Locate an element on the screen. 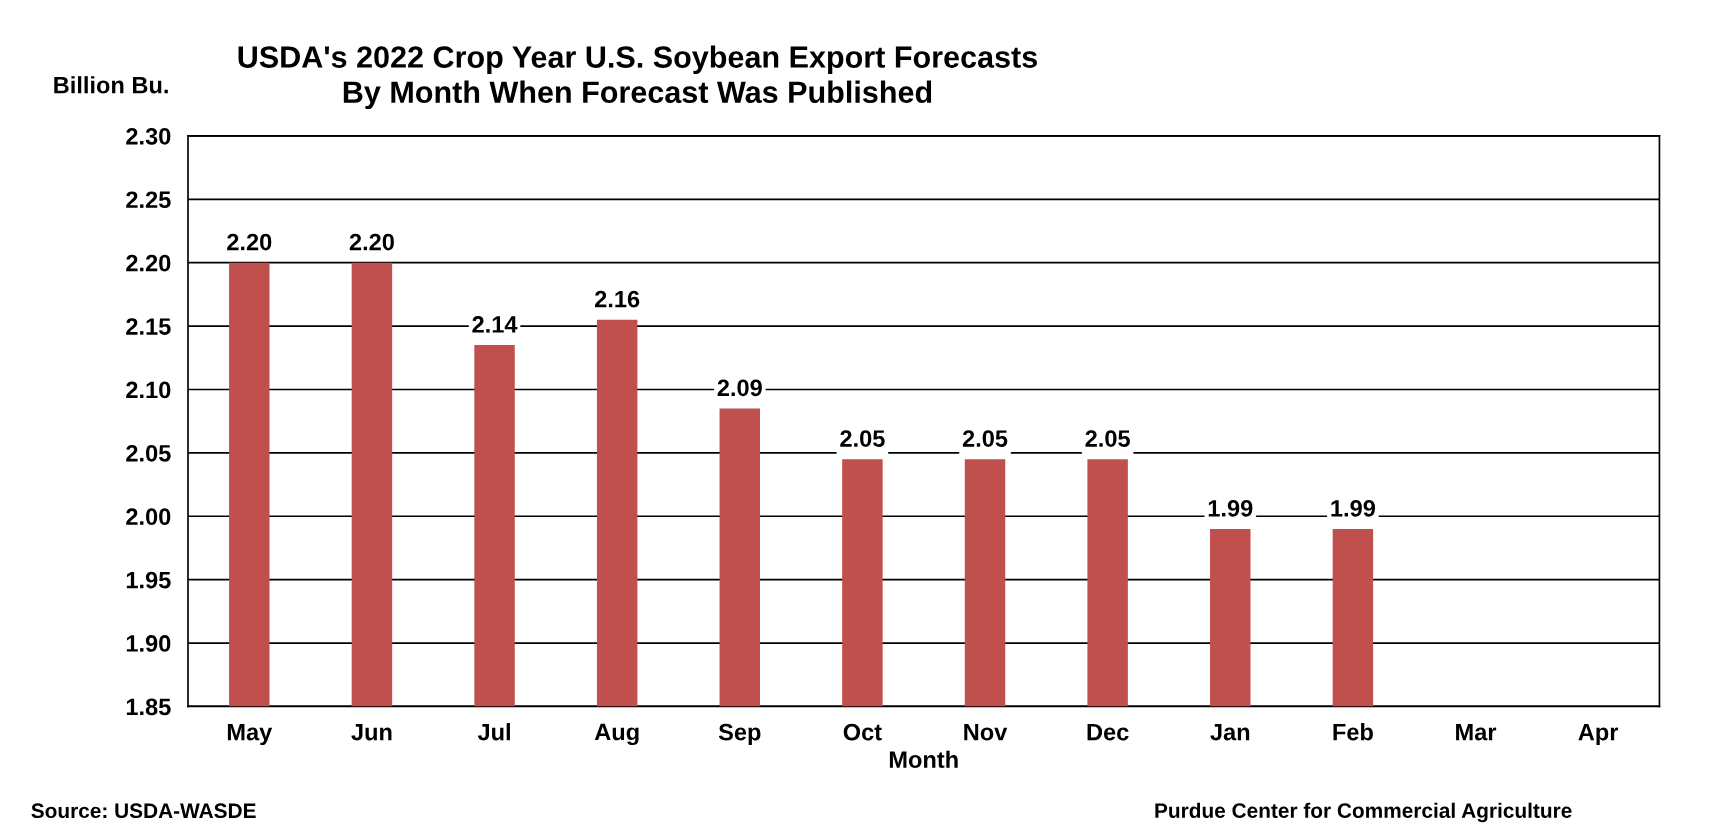  x-tick-label: Aug is located at coordinates (616, 734).